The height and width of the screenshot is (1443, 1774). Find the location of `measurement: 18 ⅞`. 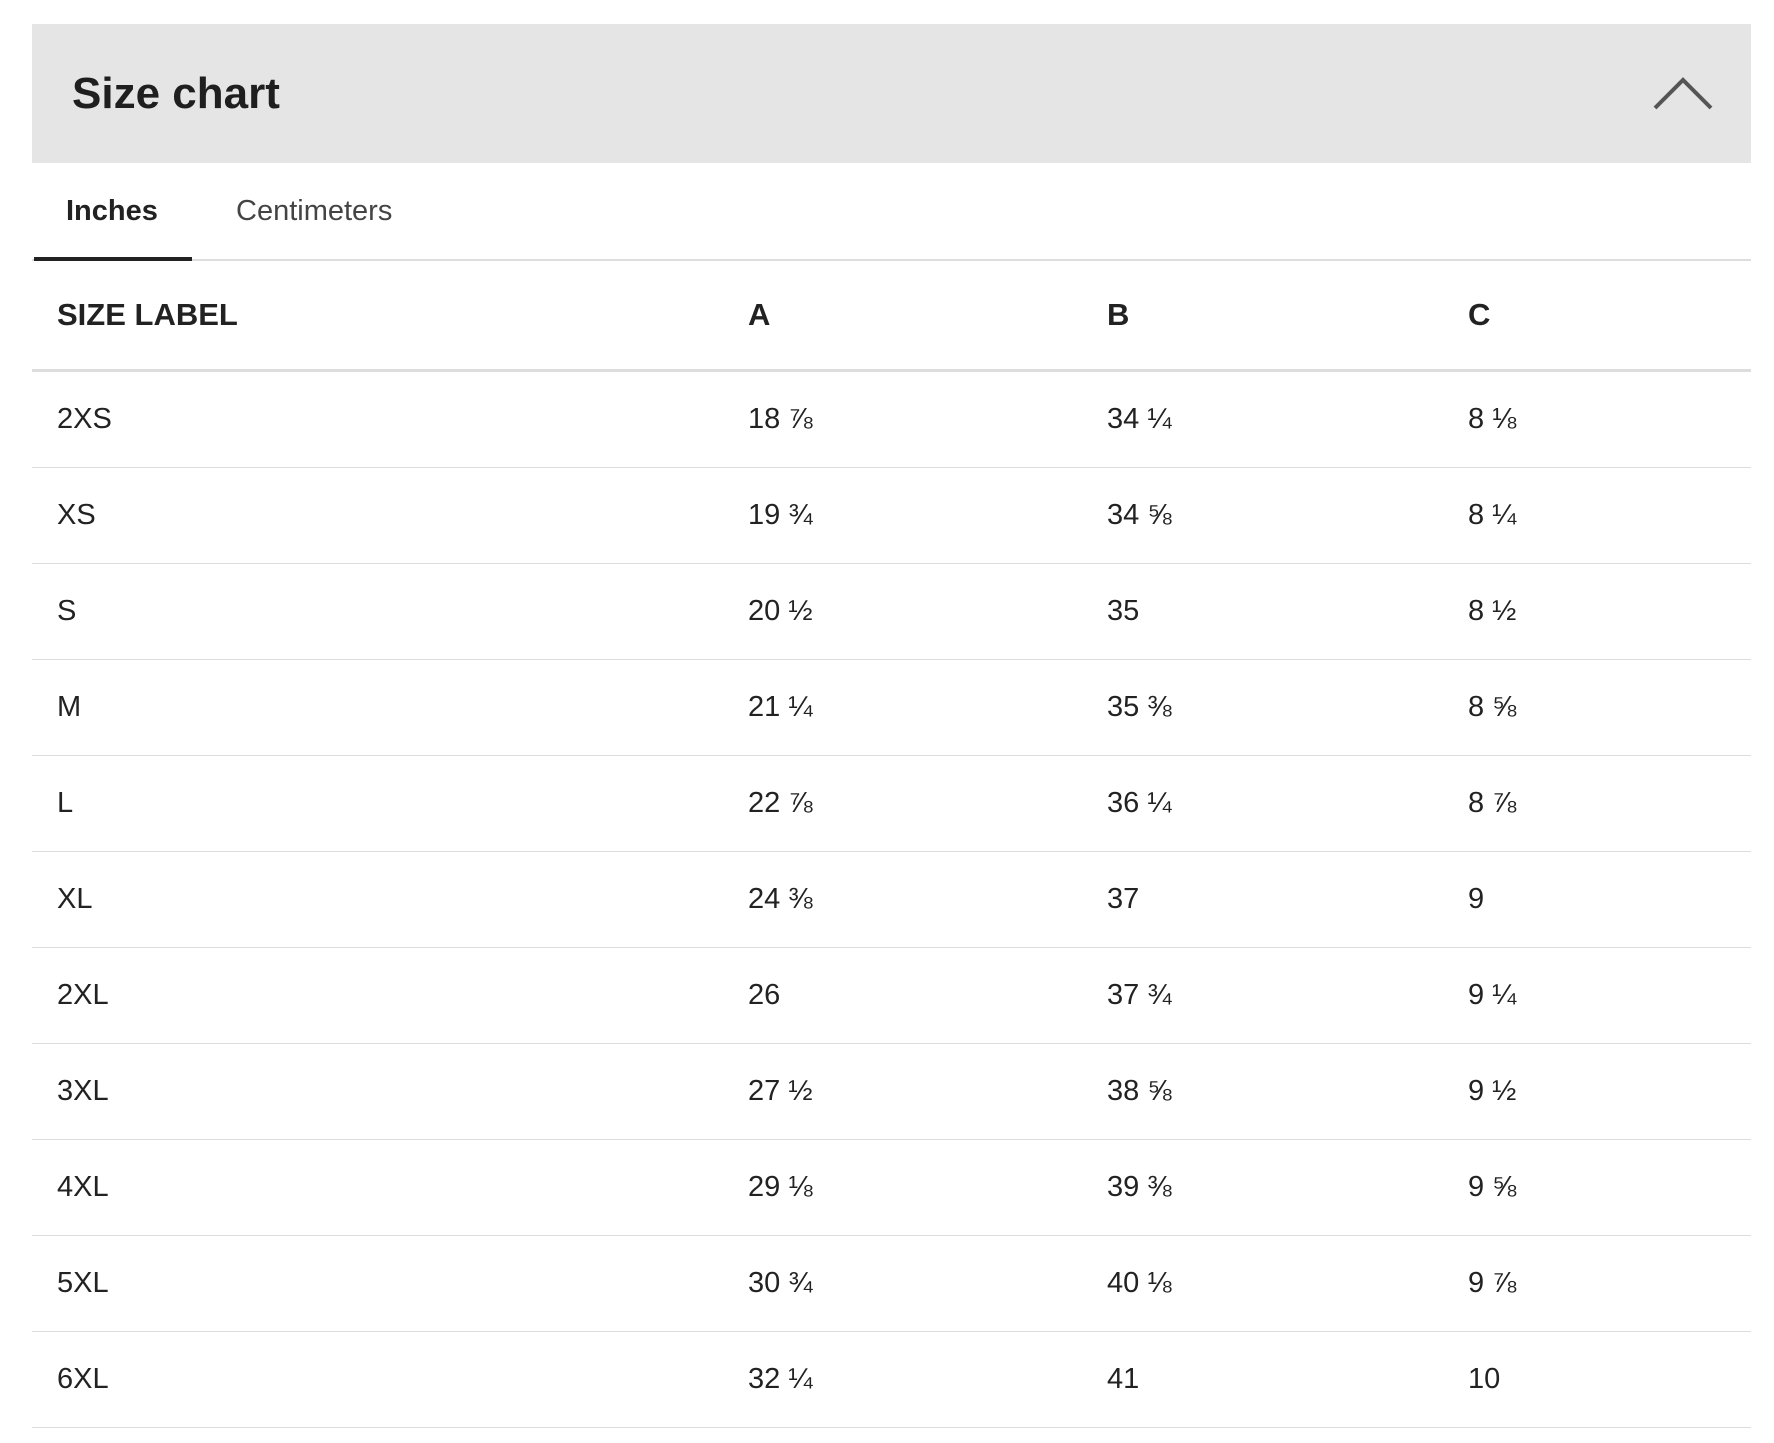

measurement: 18 ⅞ is located at coordinates (902, 419).